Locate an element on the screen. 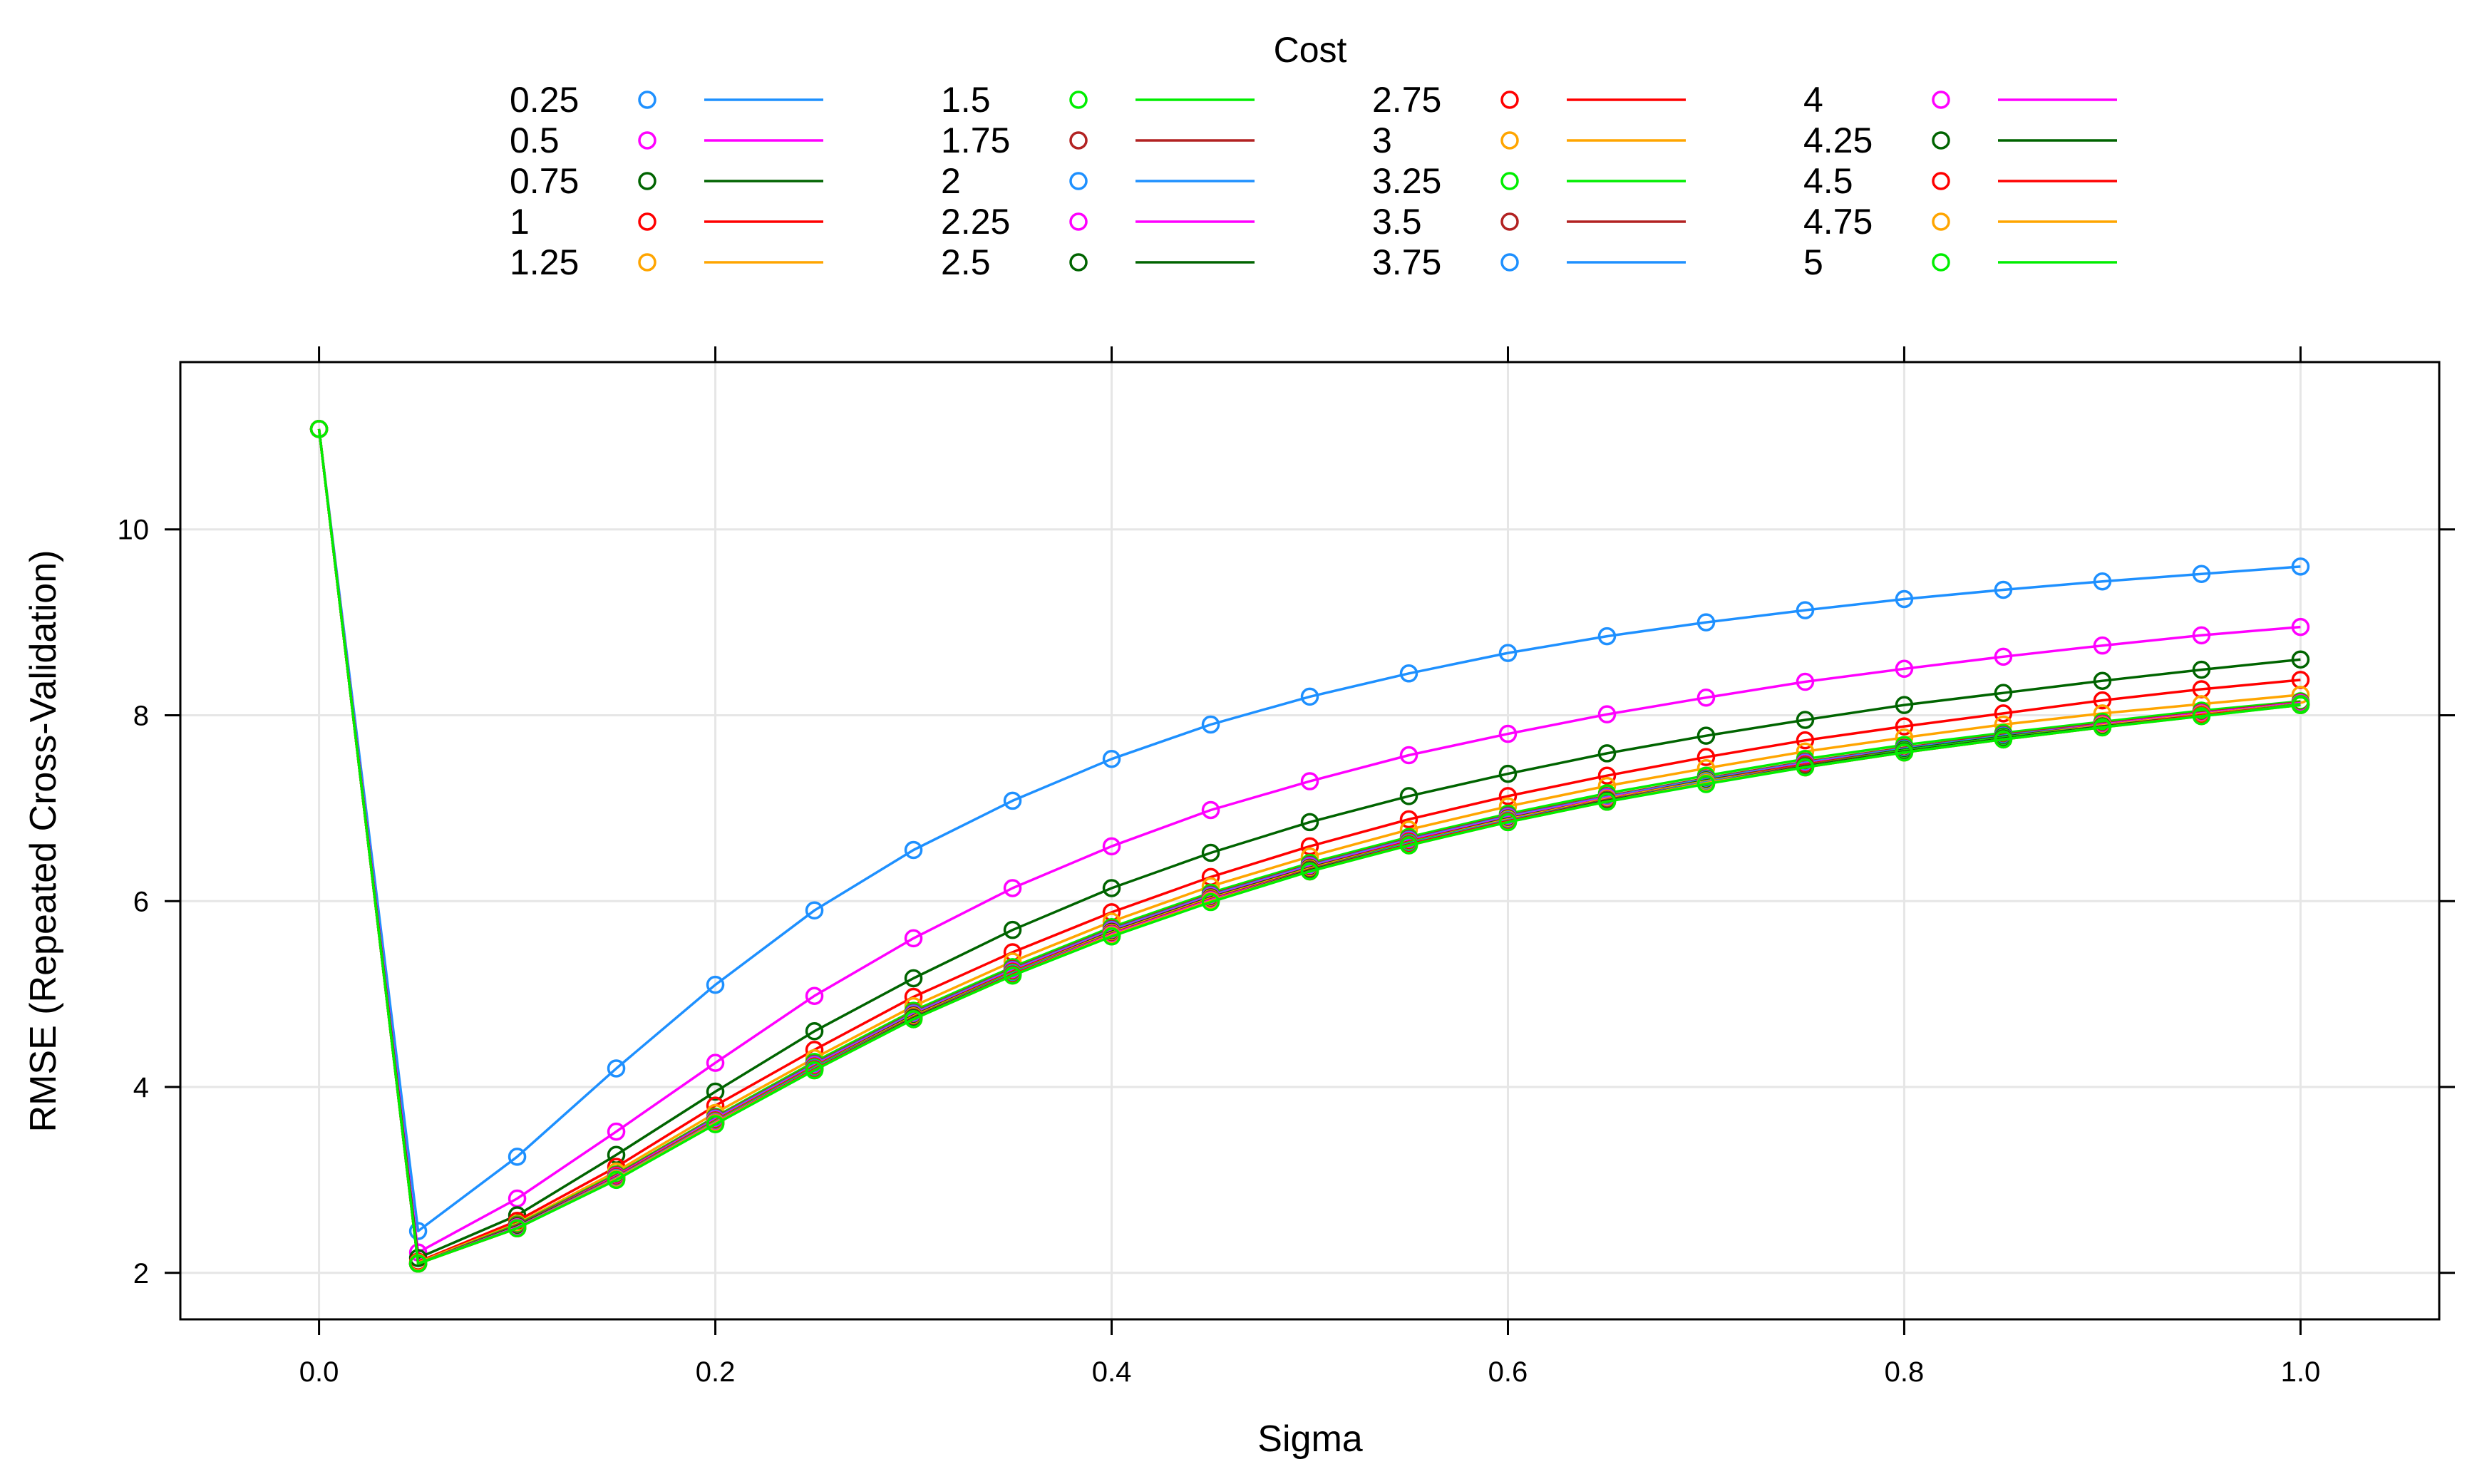  legend-marker-cost-4.25 is located at coordinates (1941, 140).